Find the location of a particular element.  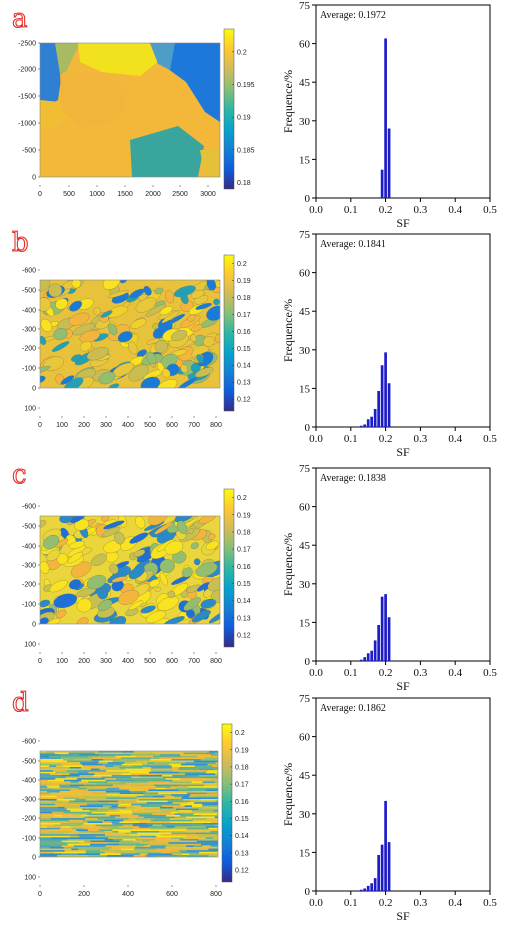

map-y-tick-label: -400 is located at coordinates (29, 547).